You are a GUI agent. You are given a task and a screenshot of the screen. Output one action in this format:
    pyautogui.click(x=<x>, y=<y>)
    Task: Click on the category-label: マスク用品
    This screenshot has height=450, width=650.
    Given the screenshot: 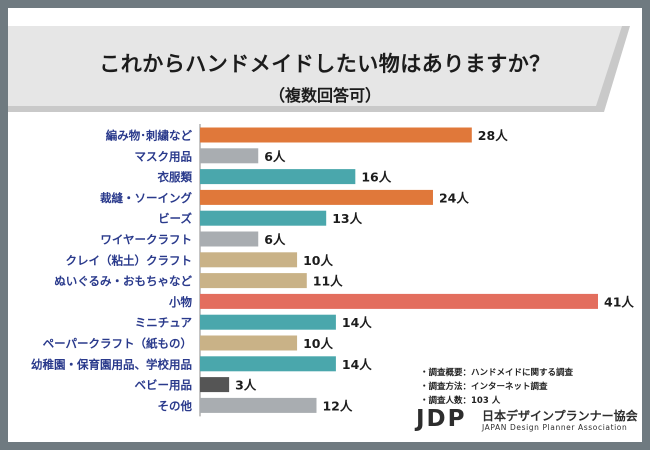 What is the action you would take?
    pyautogui.click(x=164, y=156)
    